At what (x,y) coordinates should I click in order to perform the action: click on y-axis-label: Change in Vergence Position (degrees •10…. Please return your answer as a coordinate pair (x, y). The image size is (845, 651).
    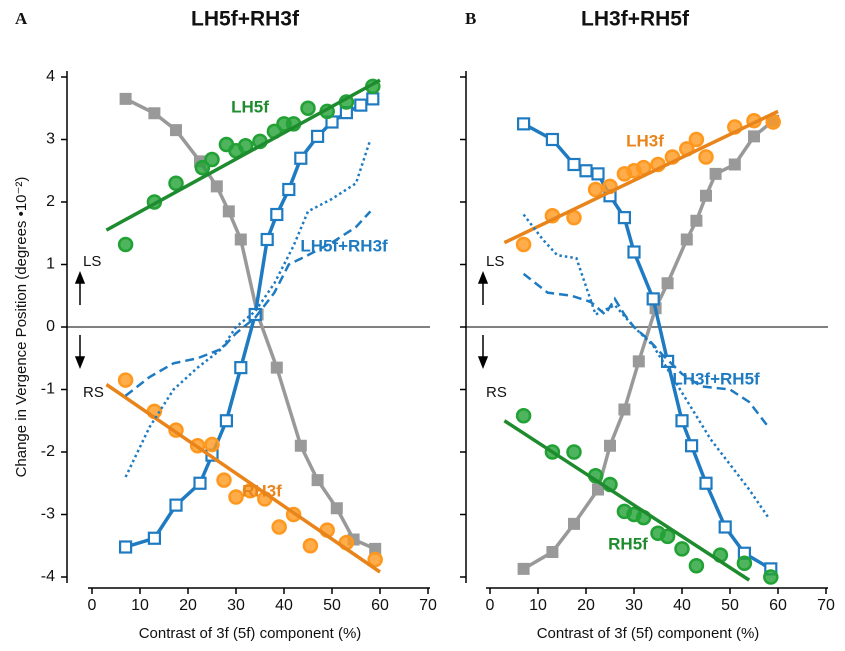
    Looking at the image, I should click on (21, 327).